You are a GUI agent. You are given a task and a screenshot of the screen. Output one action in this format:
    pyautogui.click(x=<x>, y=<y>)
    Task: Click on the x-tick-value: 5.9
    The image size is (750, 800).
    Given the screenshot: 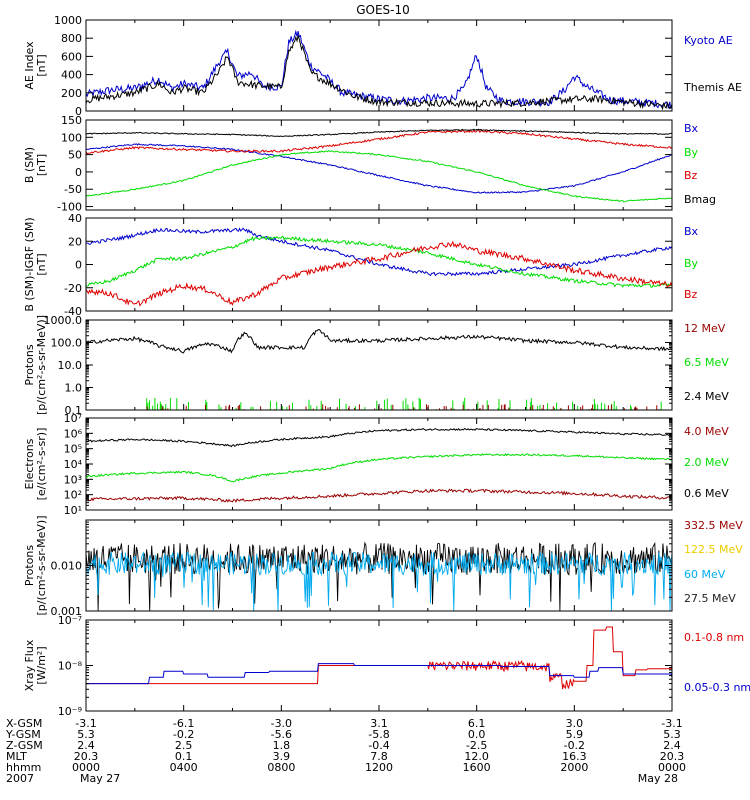 What is the action you would take?
    pyautogui.click(x=575, y=734)
    